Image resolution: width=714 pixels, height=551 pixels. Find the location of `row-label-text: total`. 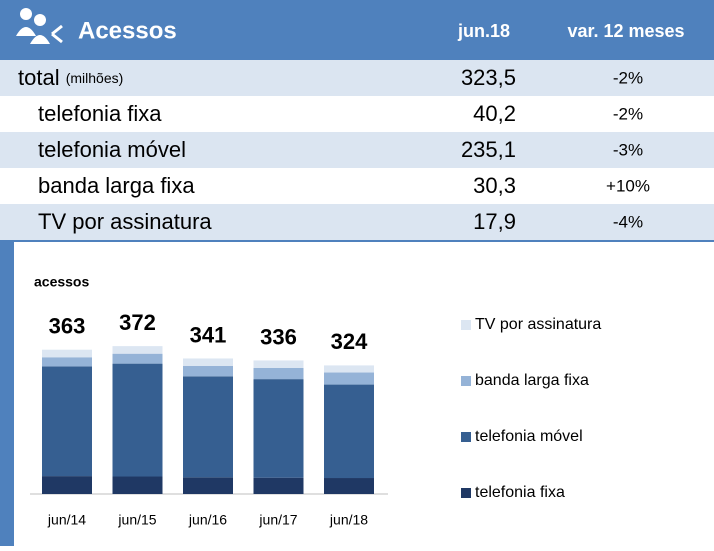

row-label-text: total is located at coordinates (39, 77).